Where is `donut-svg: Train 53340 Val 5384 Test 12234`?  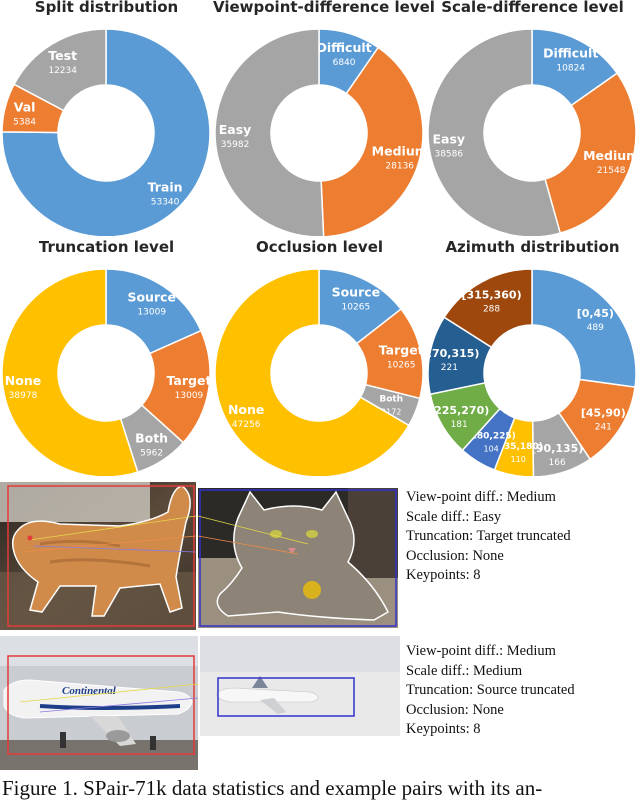
donut-svg: Train 53340 Val 5384 Test 12234 is located at coordinates (106, 132).